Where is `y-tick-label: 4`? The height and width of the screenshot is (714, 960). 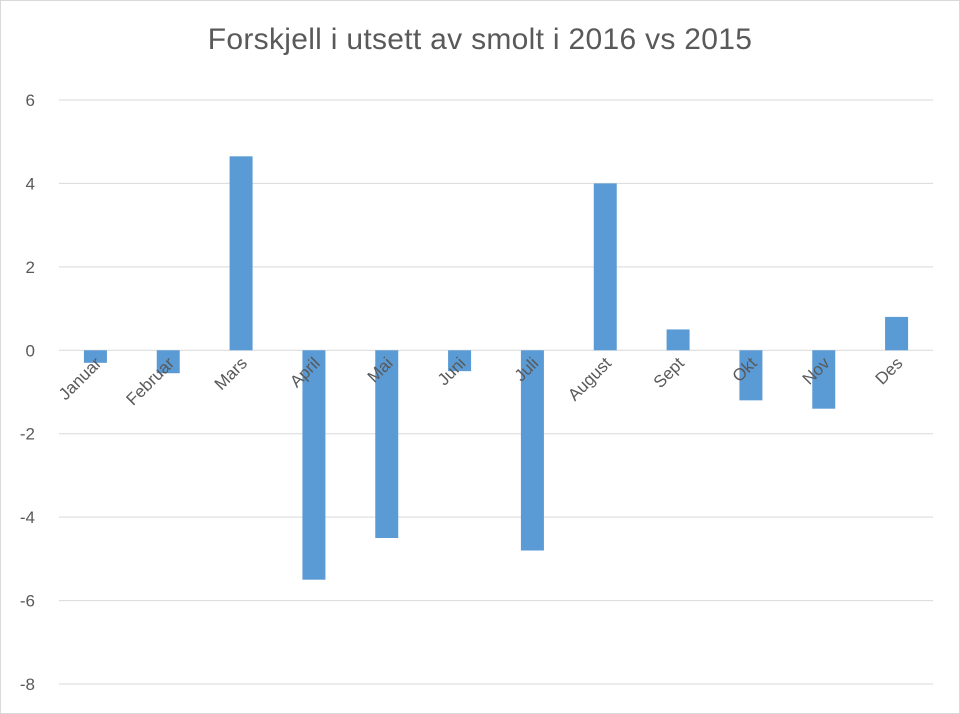
y-tick-label: 4 is located at coordinates (30, 183).